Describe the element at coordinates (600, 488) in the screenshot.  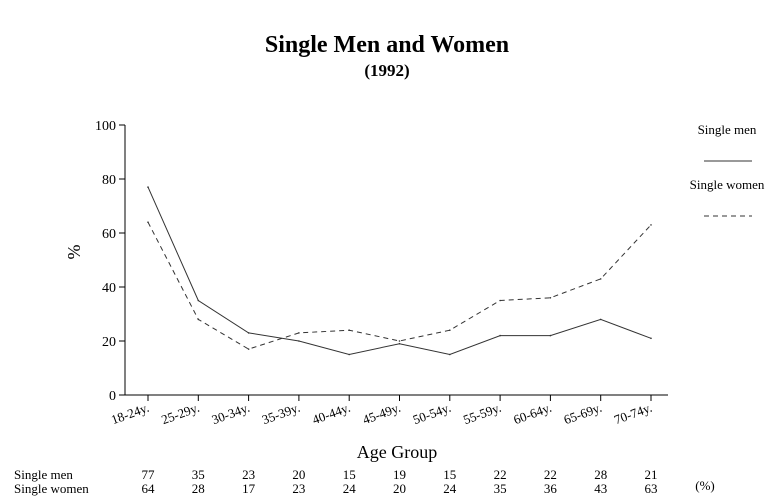
I see `table-cell: 43` at that location.